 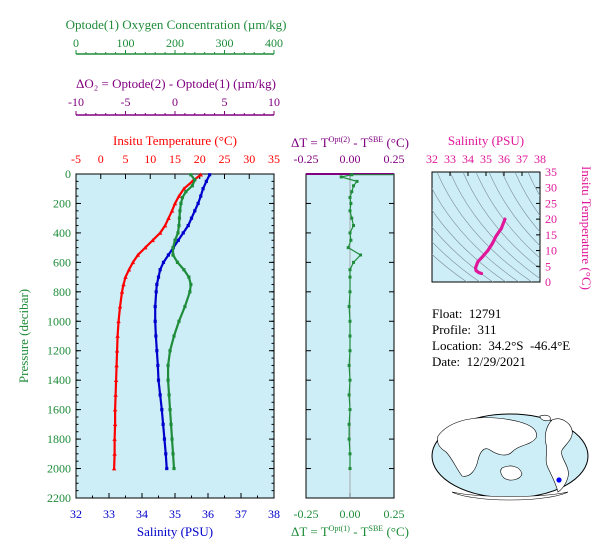 I want to click on temperature-tick-label: 20, so click(x=200, y=159).